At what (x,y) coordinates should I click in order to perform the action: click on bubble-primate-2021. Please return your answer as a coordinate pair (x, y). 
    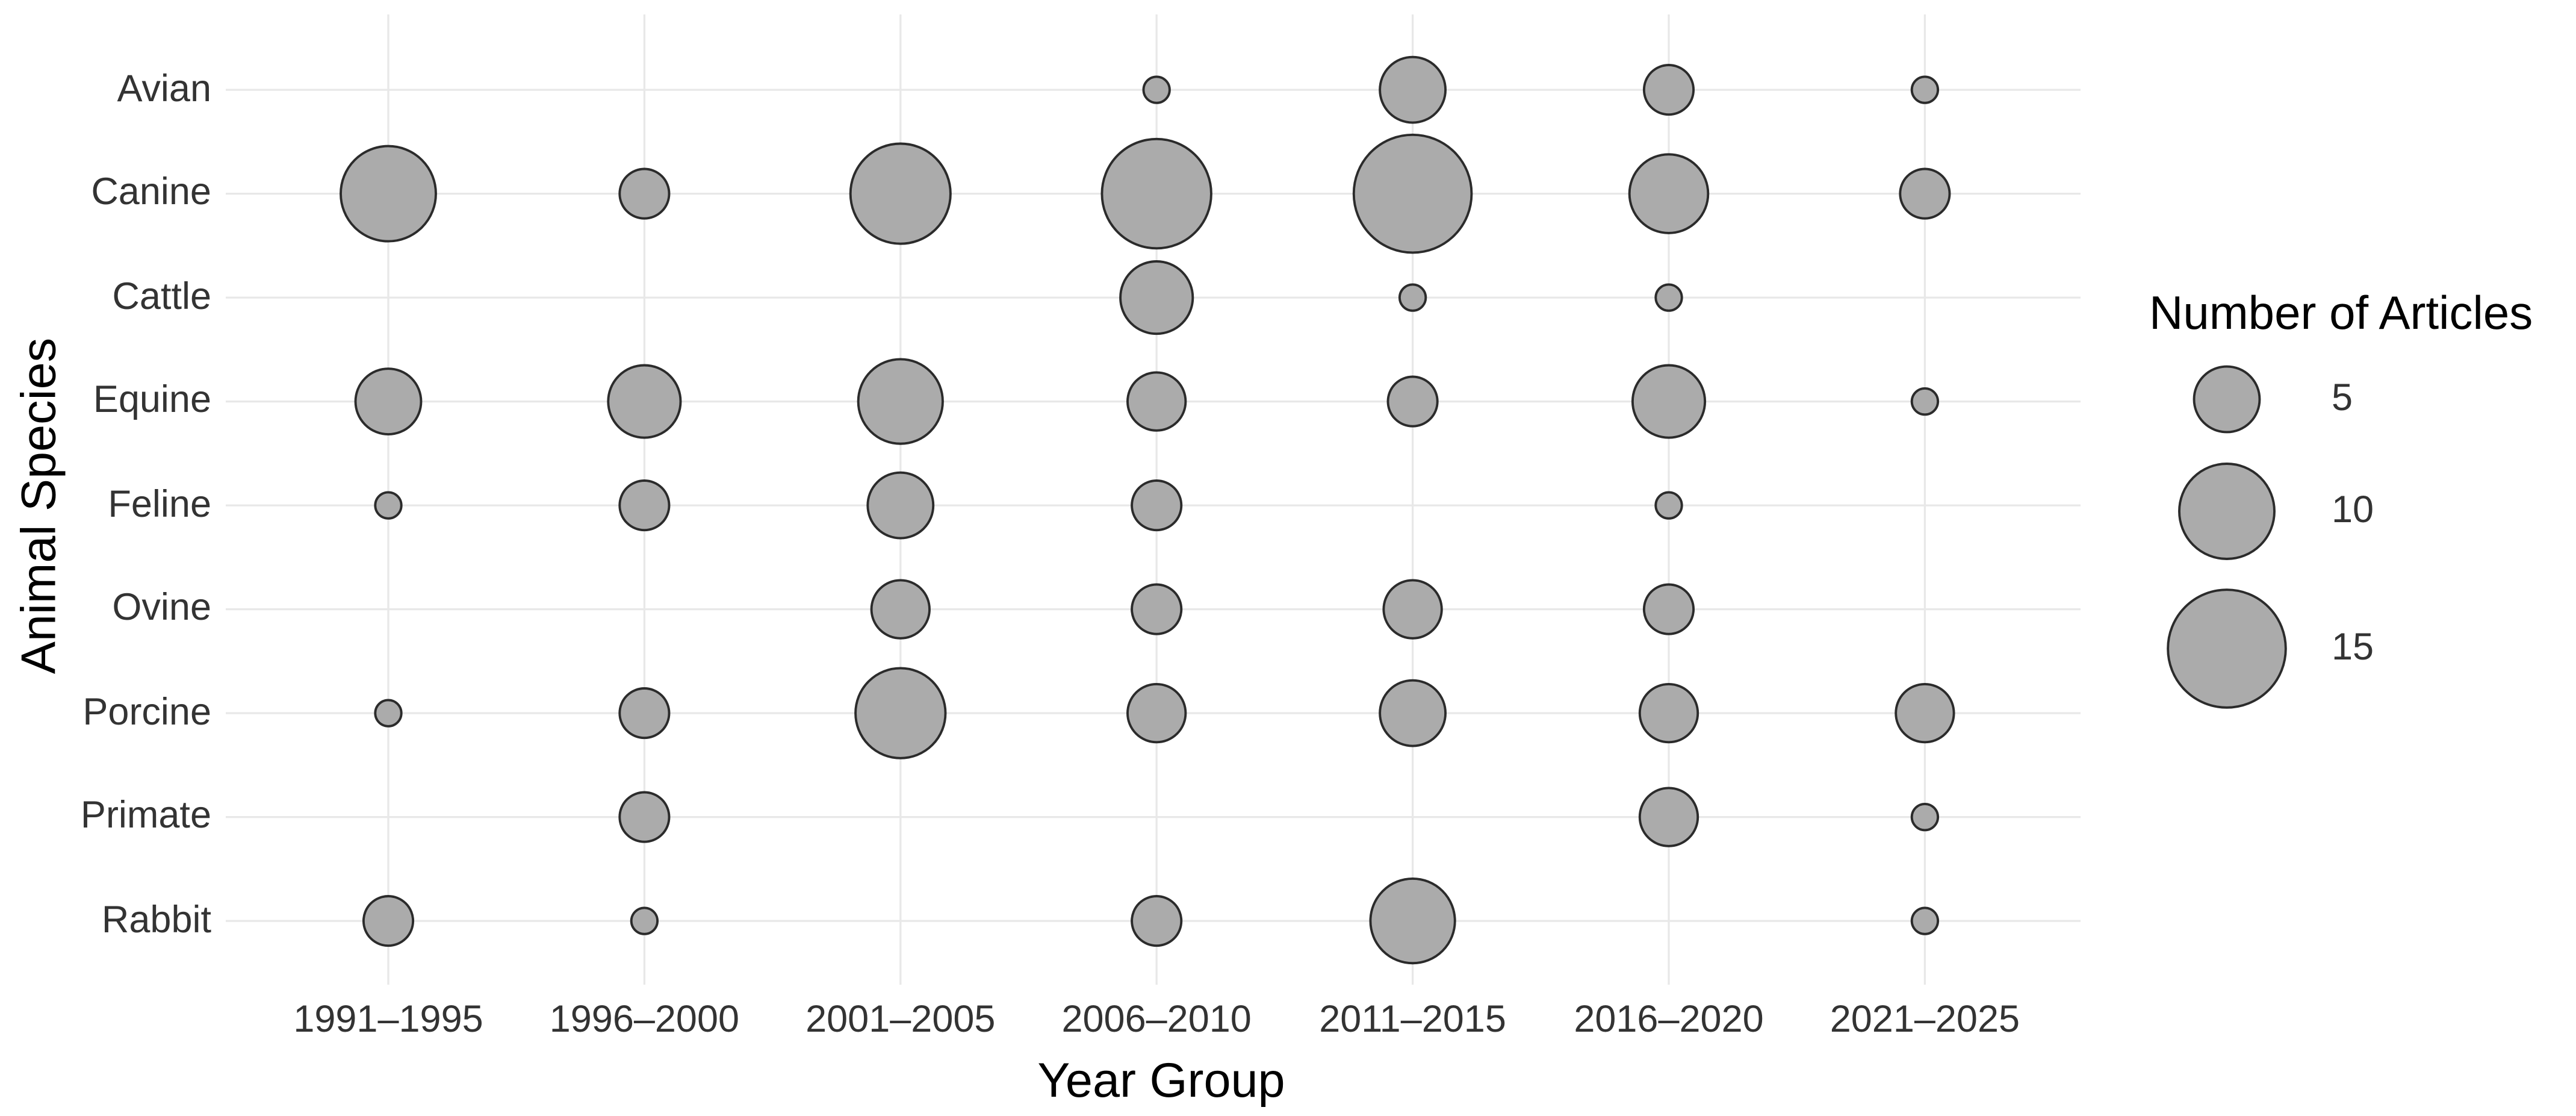
    Looking at the image, I should click on (1925, 817).